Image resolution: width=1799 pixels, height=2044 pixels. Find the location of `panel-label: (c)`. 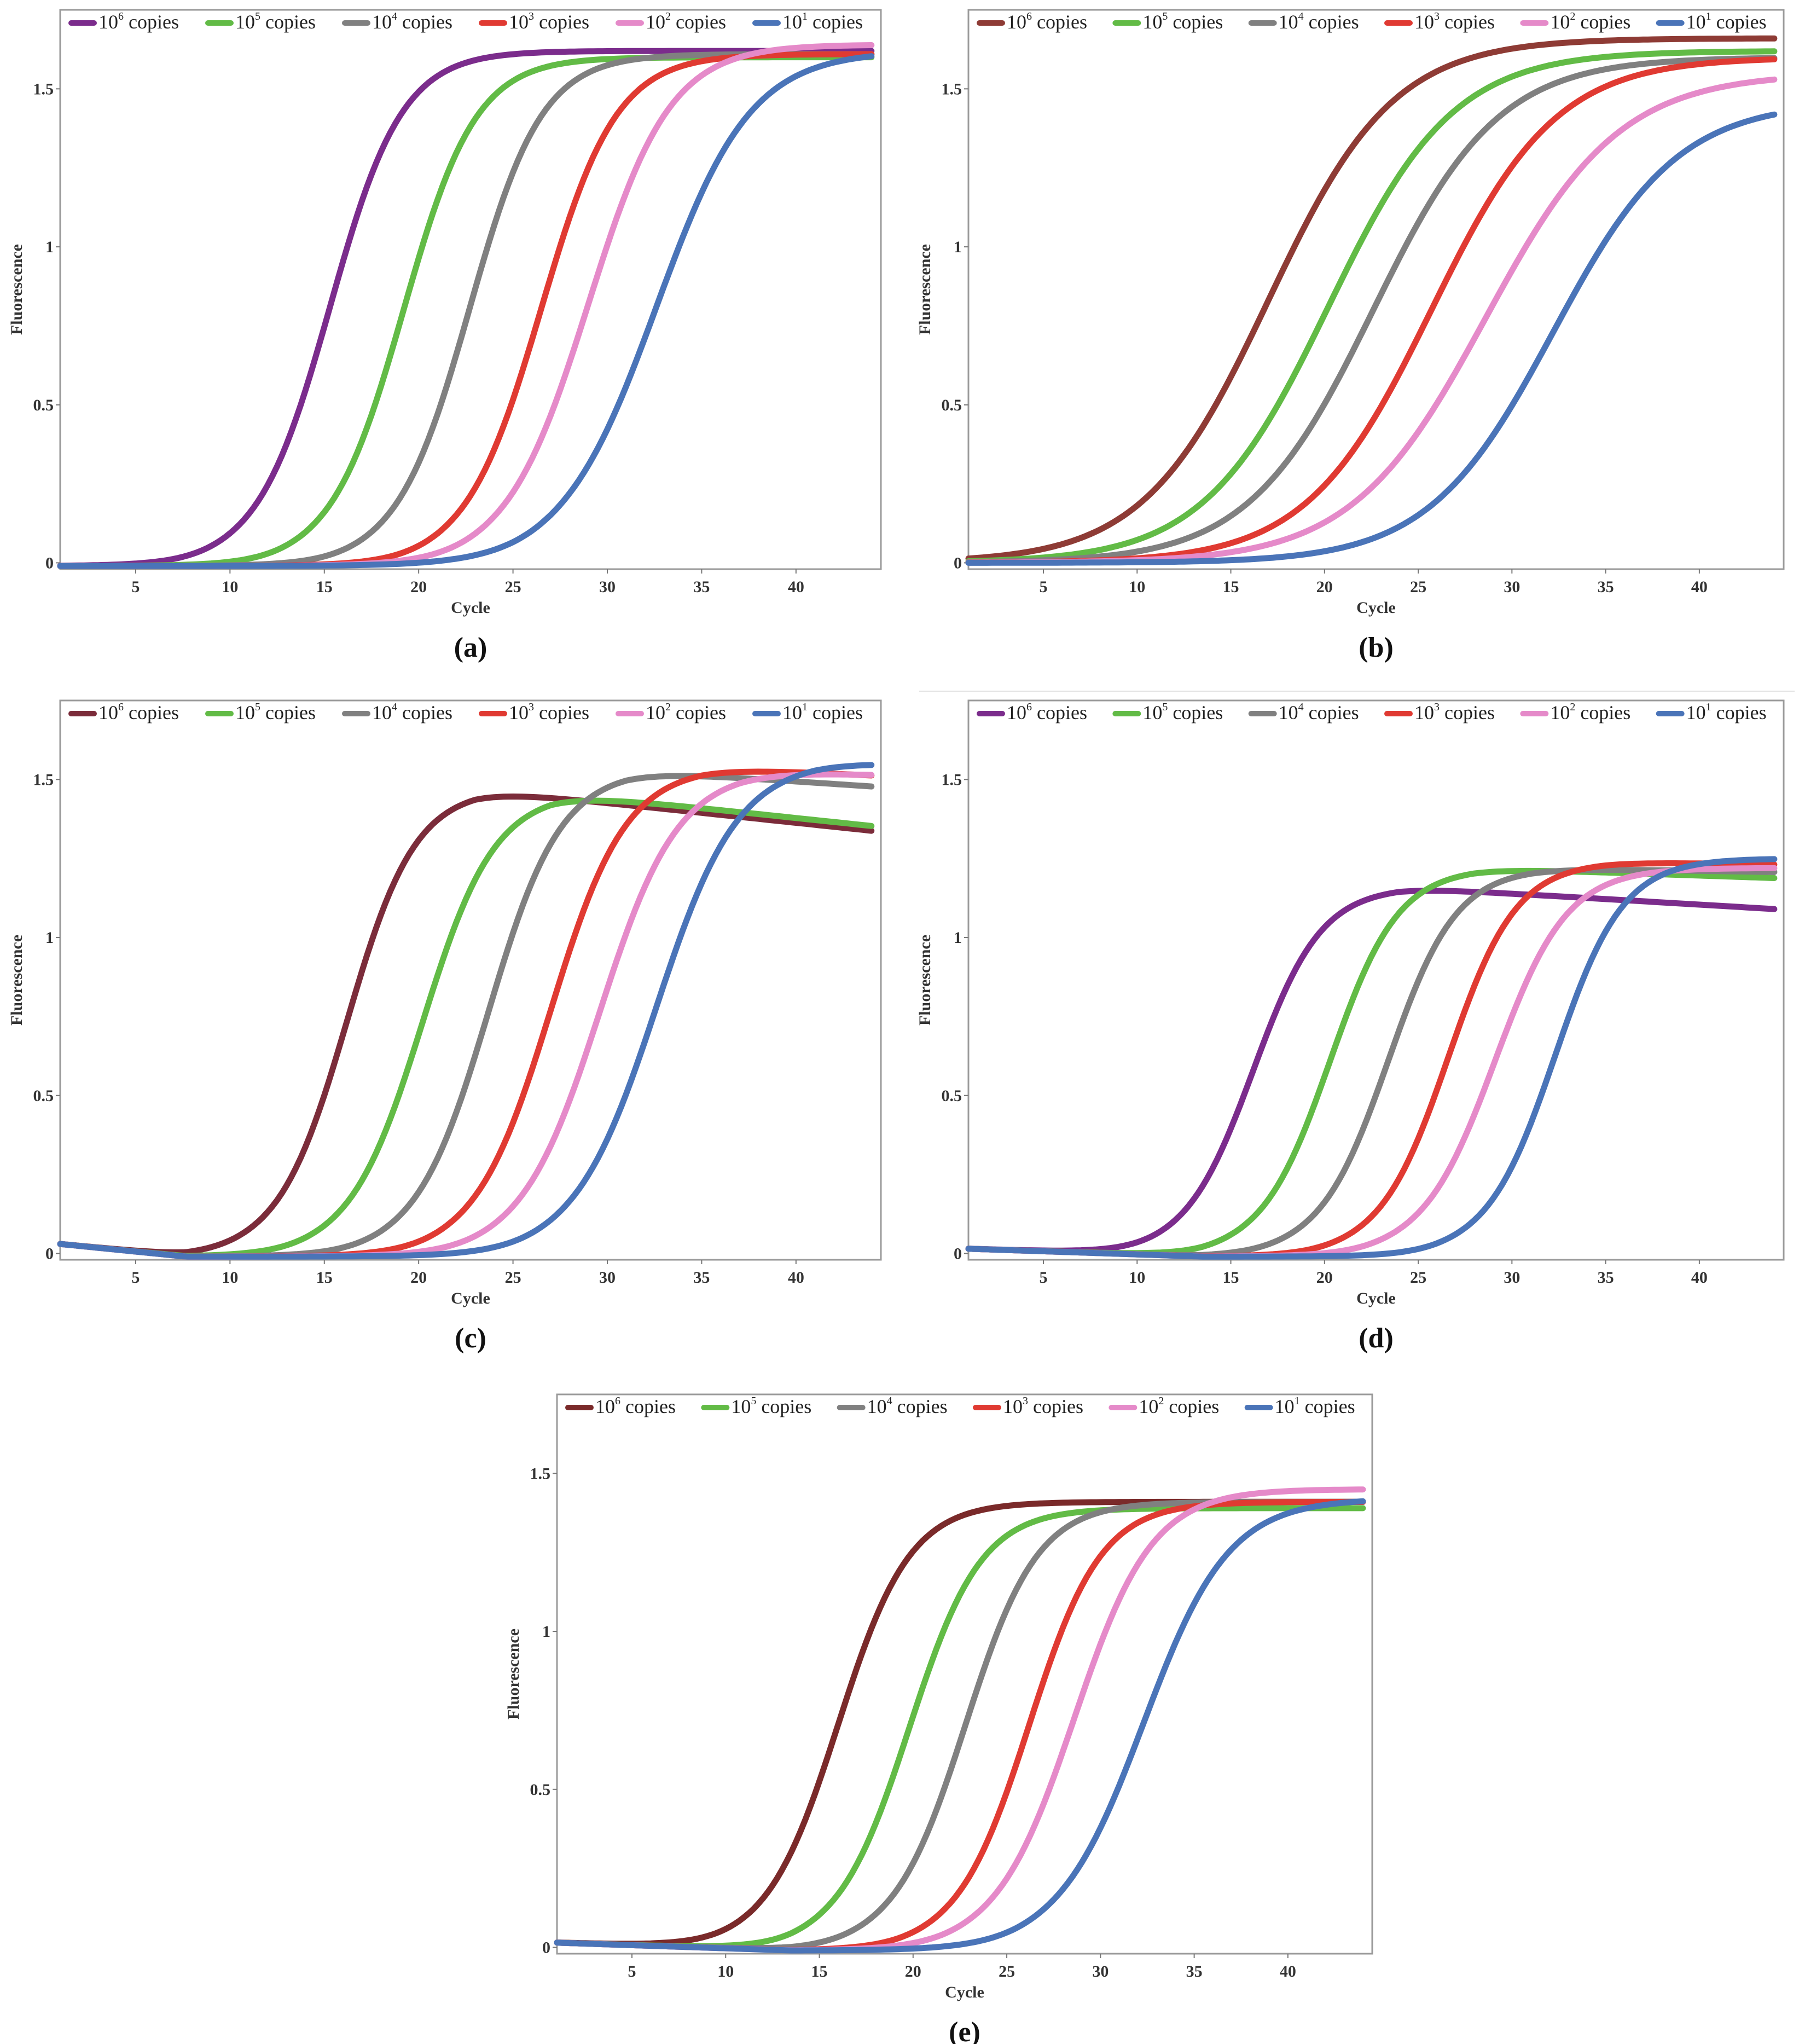

panel-label: (c) is located at coordinates (470, 1338).